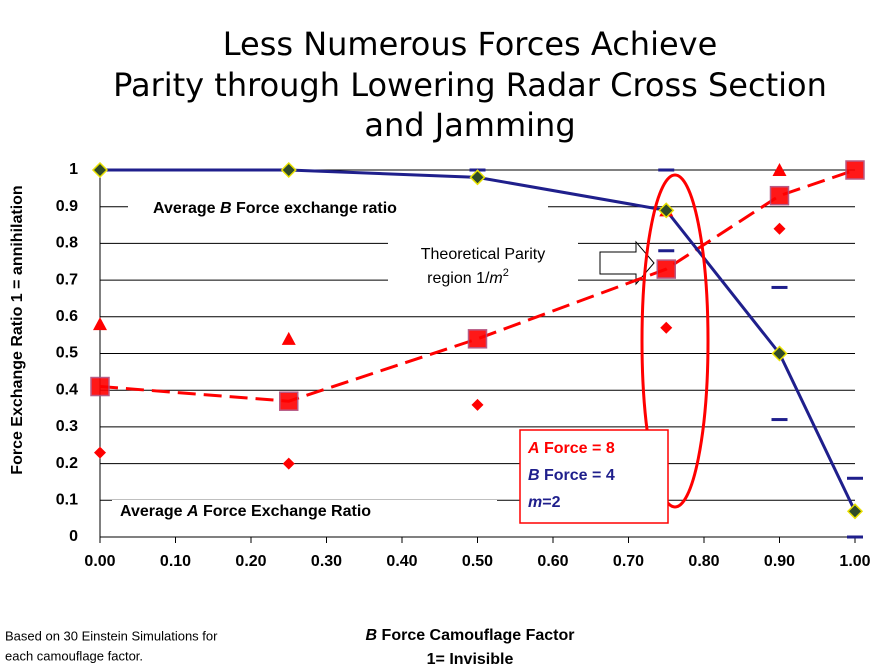  I want to click on footnote: each camouflage factor., so click(74, 655).